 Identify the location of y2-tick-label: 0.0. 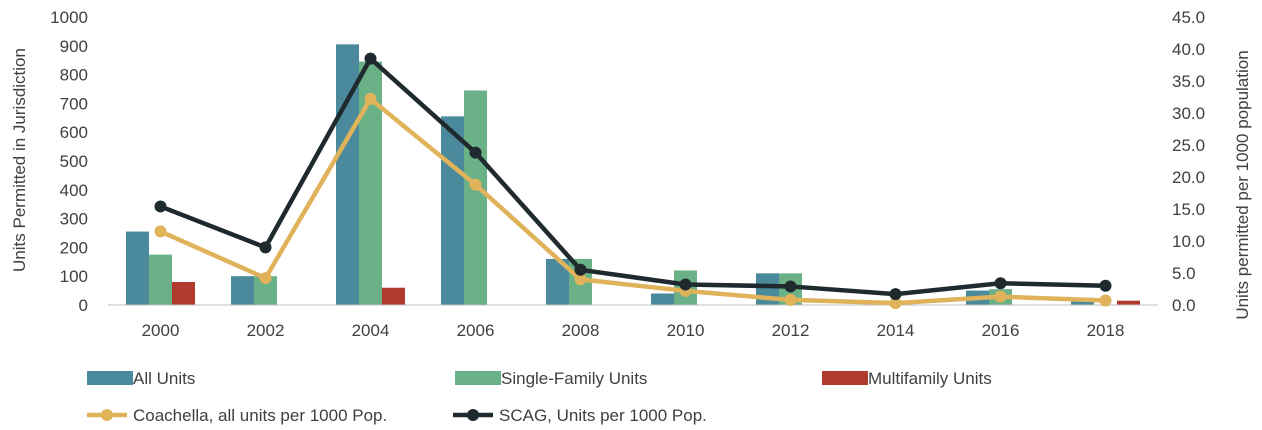
(1184, 305).